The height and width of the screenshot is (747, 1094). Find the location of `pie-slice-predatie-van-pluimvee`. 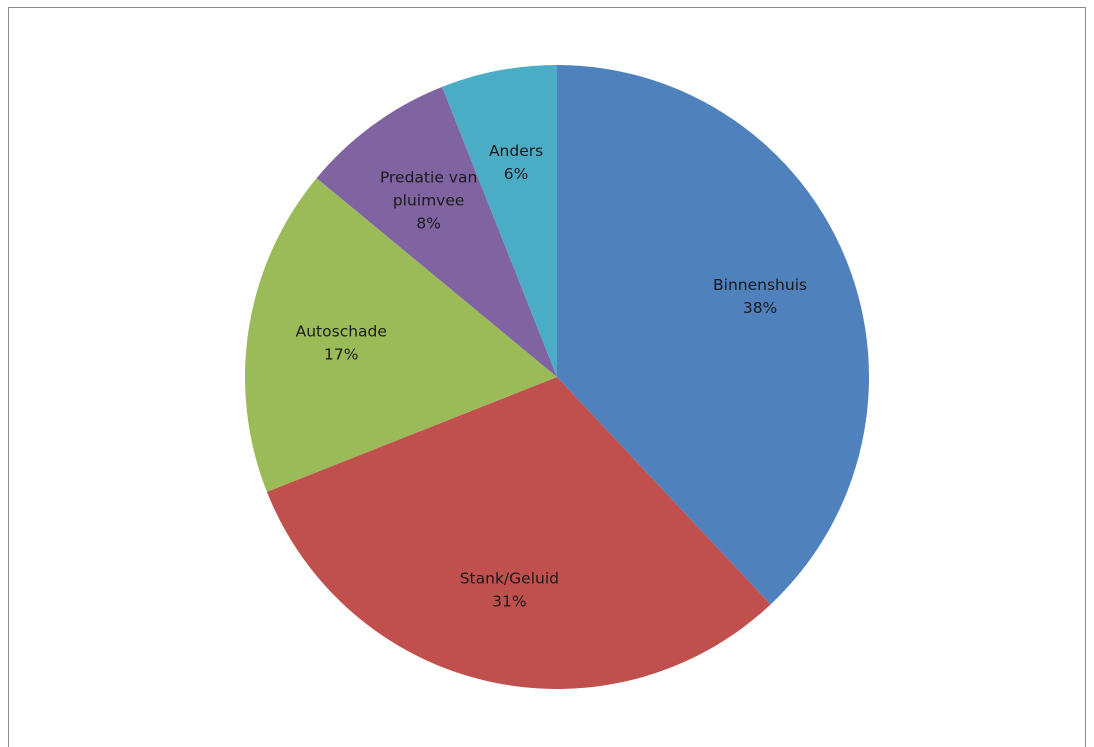

pie-slice-predatie-van-pluimvee is located at coordinates (436, 232).